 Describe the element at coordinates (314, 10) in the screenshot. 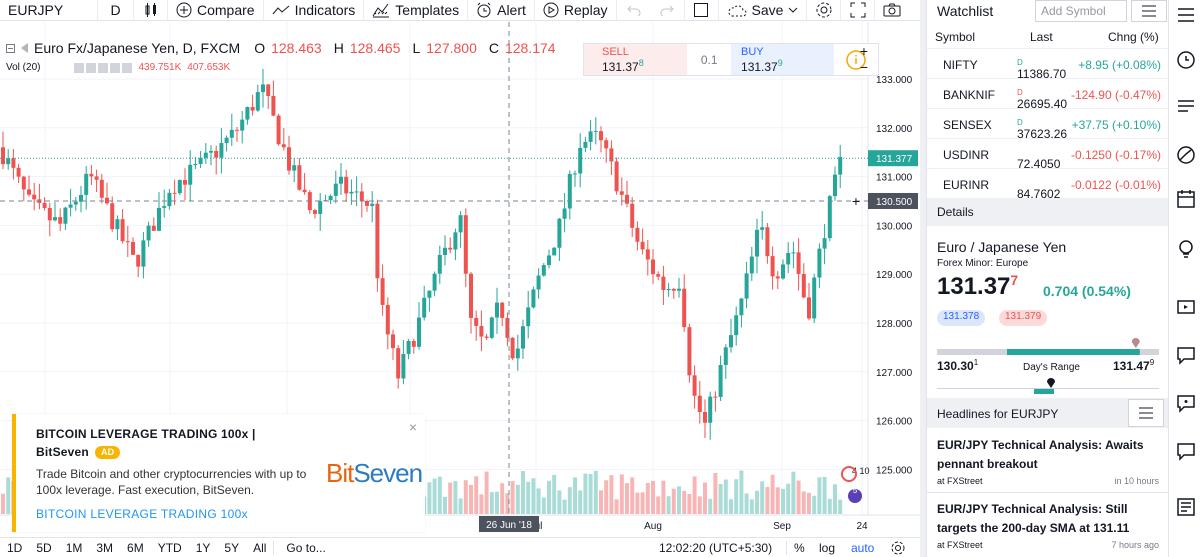

I see `indicators-button: Indicators` at that location.